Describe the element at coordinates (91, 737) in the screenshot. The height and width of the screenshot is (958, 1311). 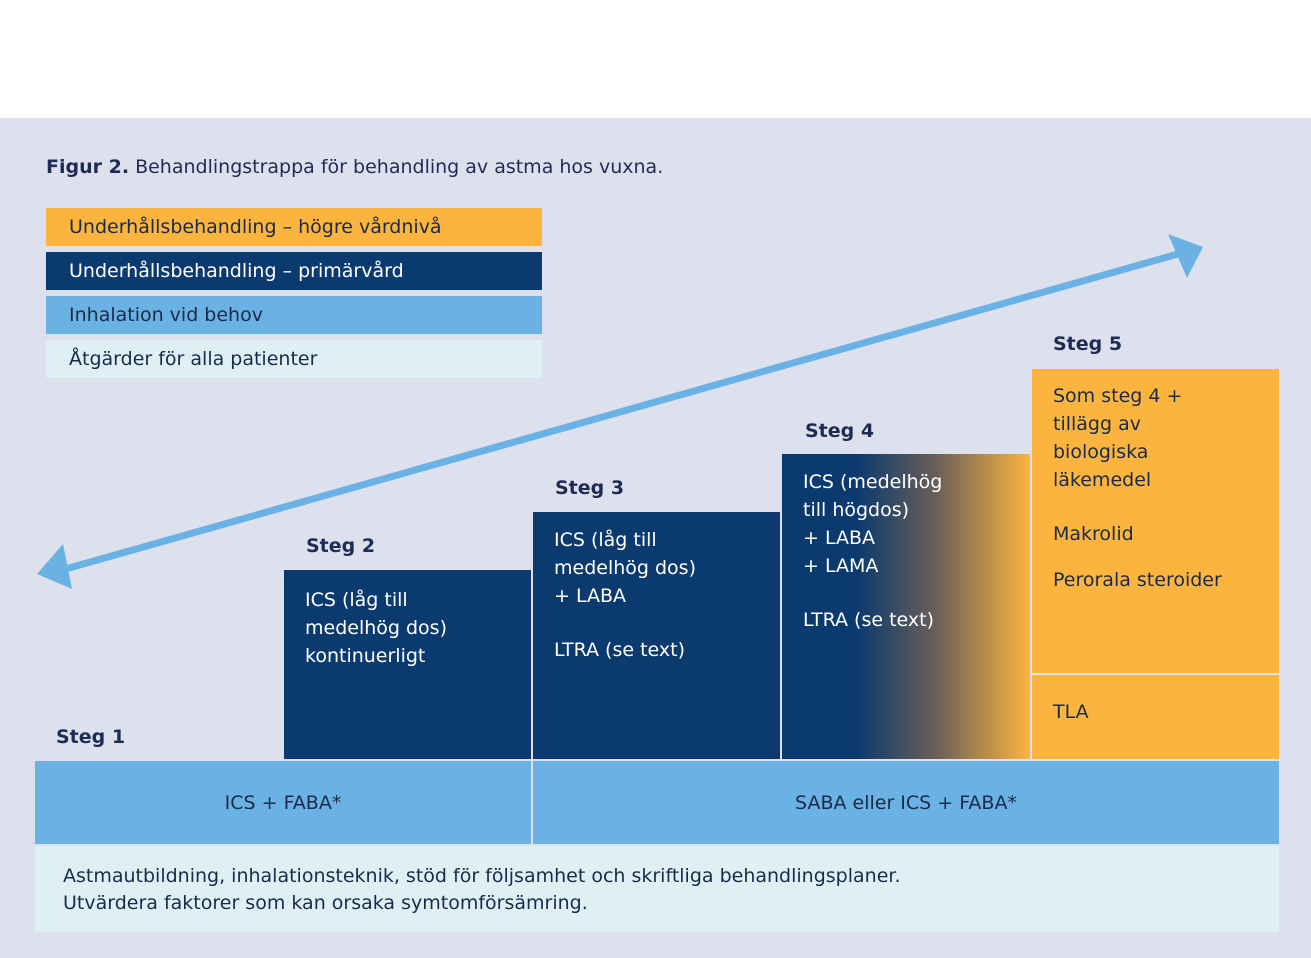
I see `step-1-label: Steg 1` at that location.